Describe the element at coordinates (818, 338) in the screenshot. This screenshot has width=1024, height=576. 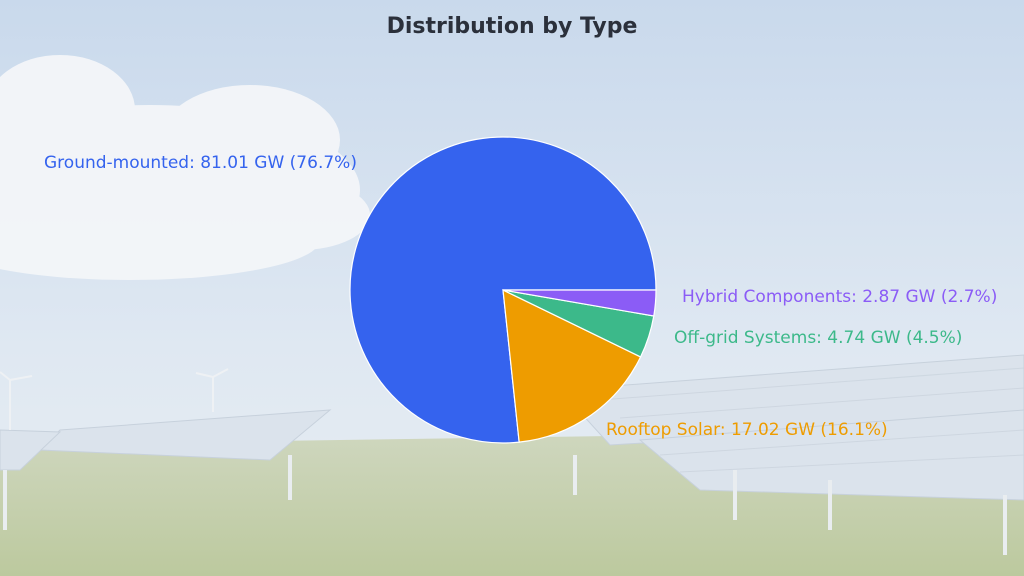
I see `slice-label-off-grid-systems: Off-grid Systems: 4.74 GW (4.5%)` at that location.